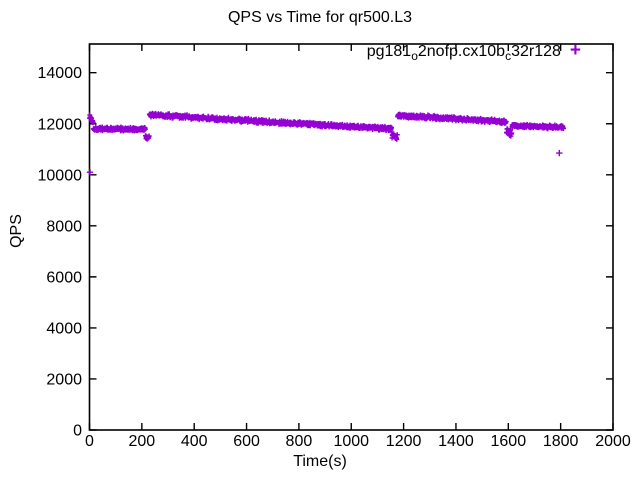 The width and height of the screenshot is (640, 480). I want to click on x-tick-label: 1800, so click(561, 441).